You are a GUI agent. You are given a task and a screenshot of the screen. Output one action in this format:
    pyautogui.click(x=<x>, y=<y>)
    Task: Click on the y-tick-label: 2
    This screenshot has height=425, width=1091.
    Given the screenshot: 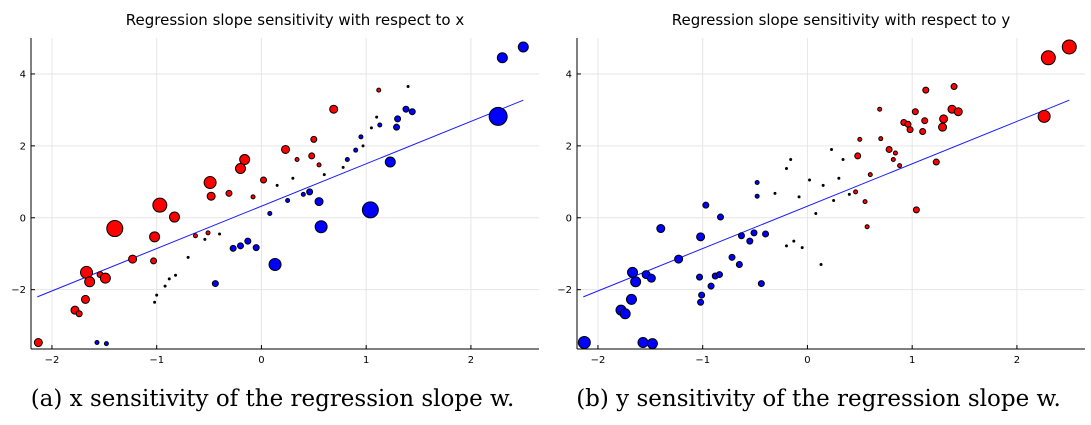 What is the action you would take?
    pyautogui.click(x=569, y=146)
    